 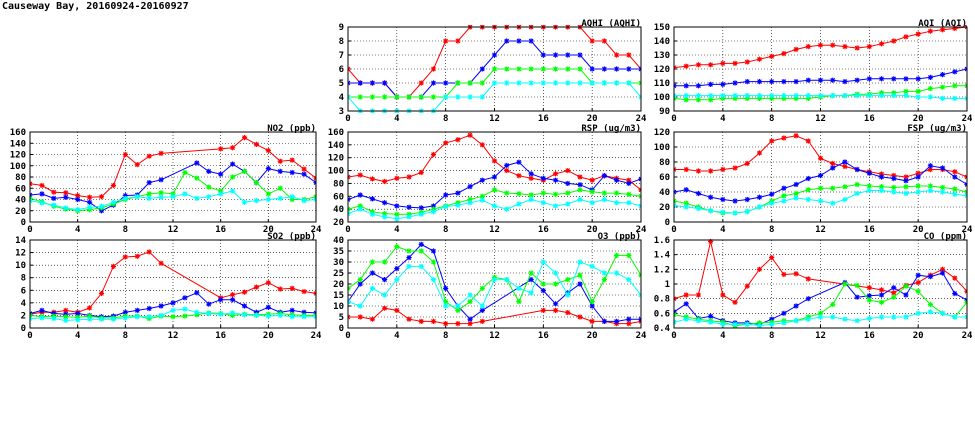 I want to click on series-green, so click(x=820, y=93).